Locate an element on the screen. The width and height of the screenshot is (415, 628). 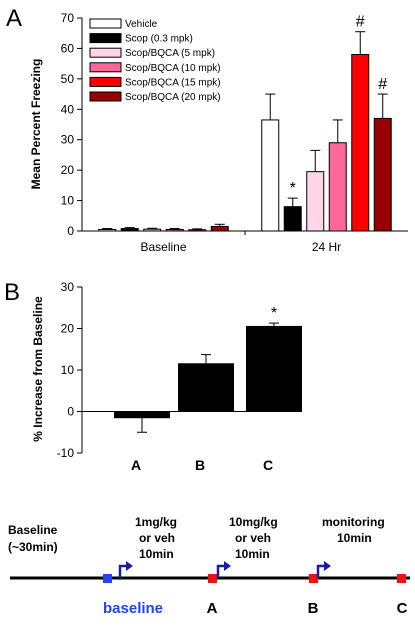
legend-label: Scop/BQCA (10 mpk) is located at coordinates (173, 68).